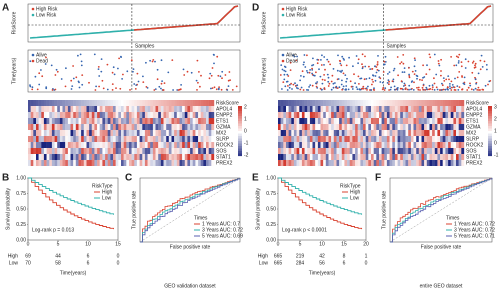 The height and width of the screenshot is (292, 500). Describe the element at coordinates (107, 192) in the screenshot. I see `legend-text: High` at that location.